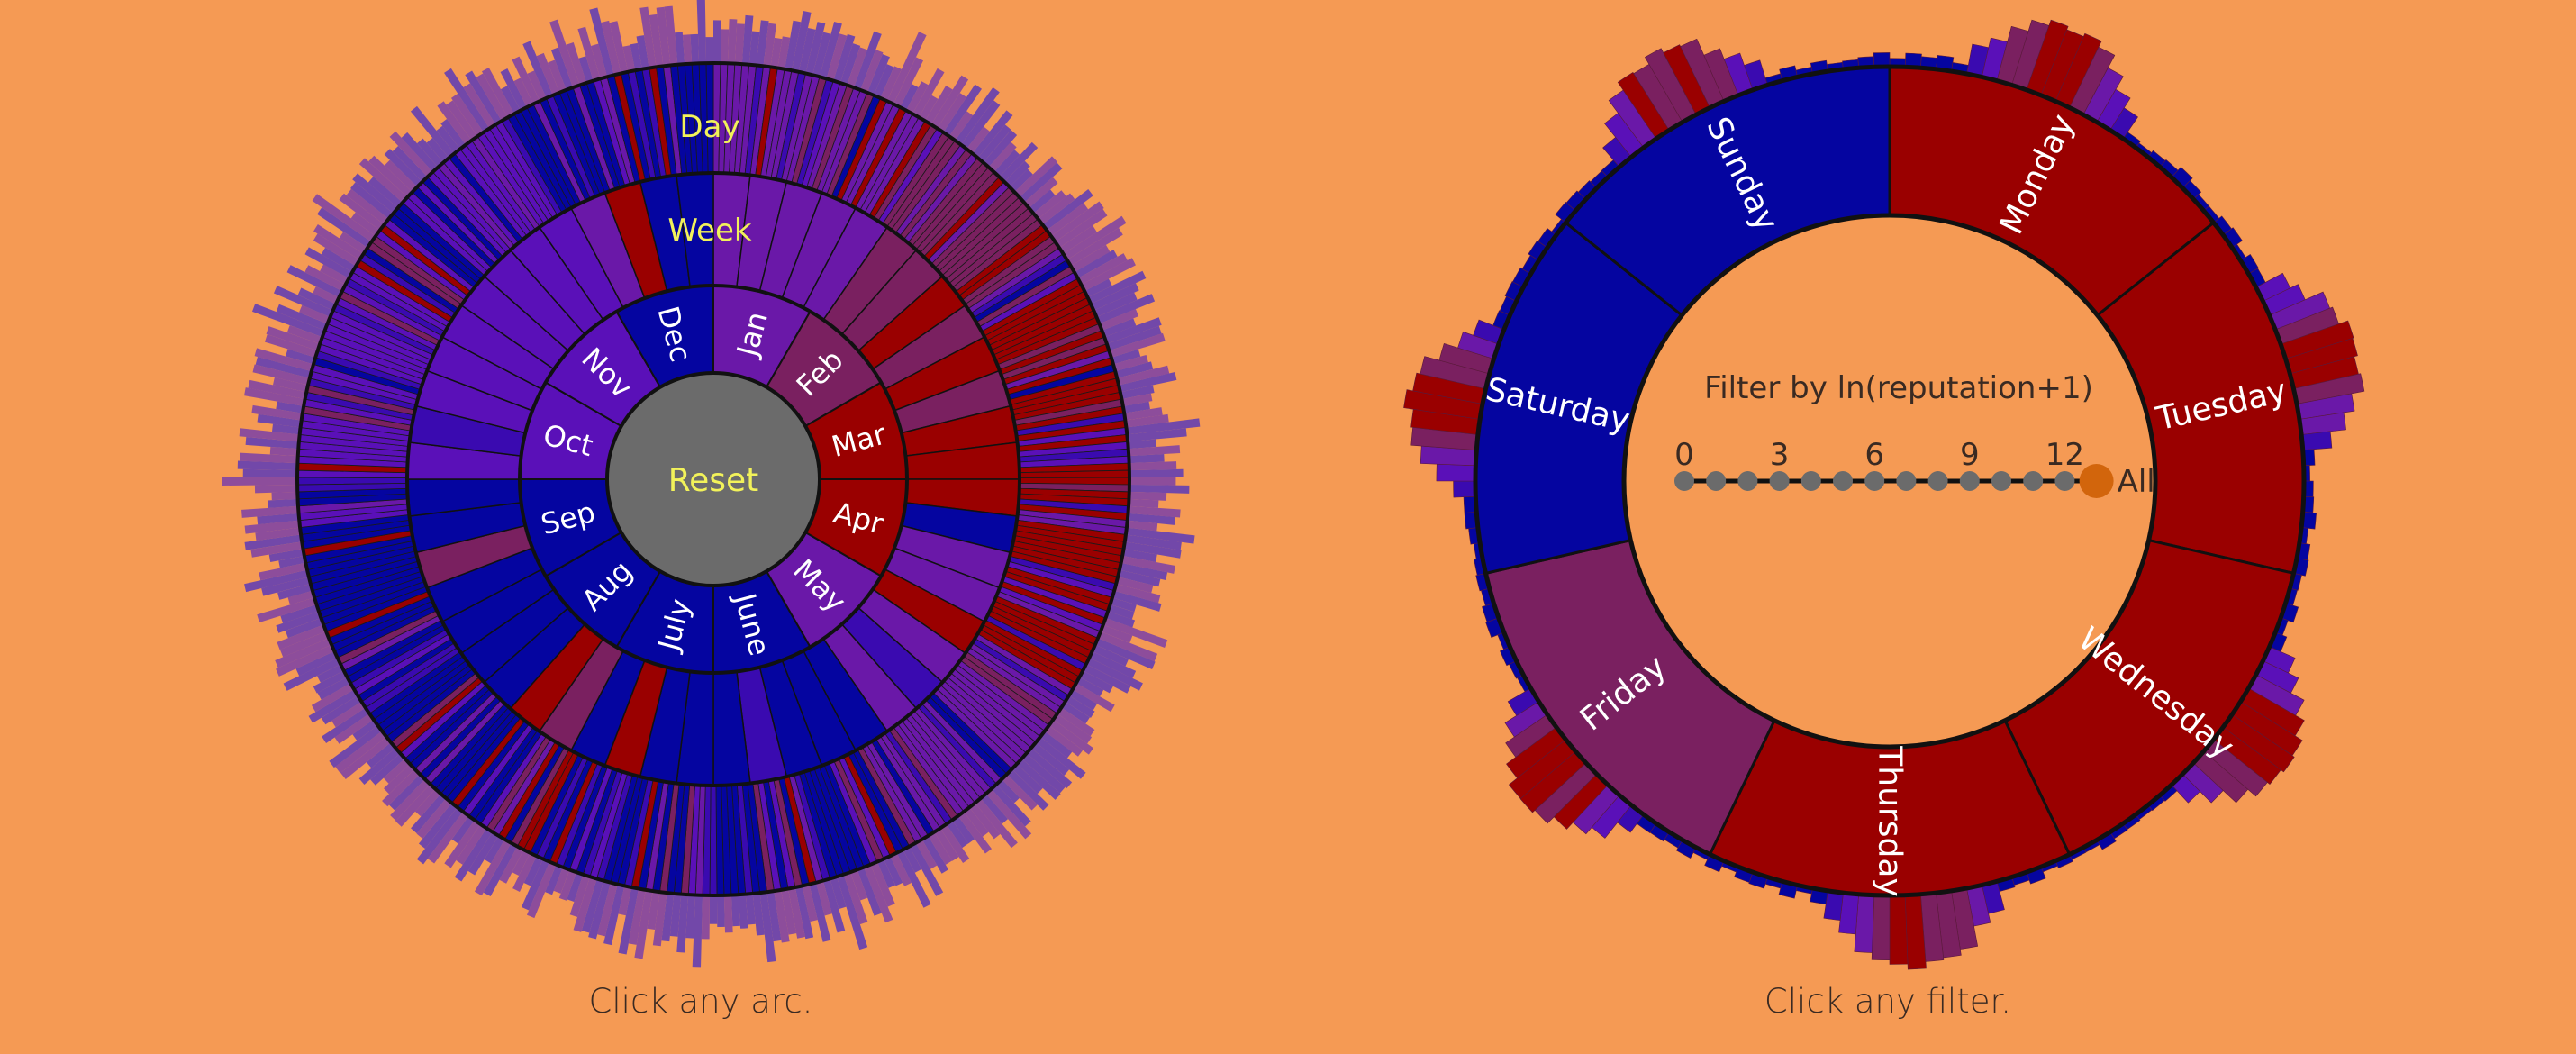 The image size is (2576, 1054). I want to click on reset-button, so click(713, 479).